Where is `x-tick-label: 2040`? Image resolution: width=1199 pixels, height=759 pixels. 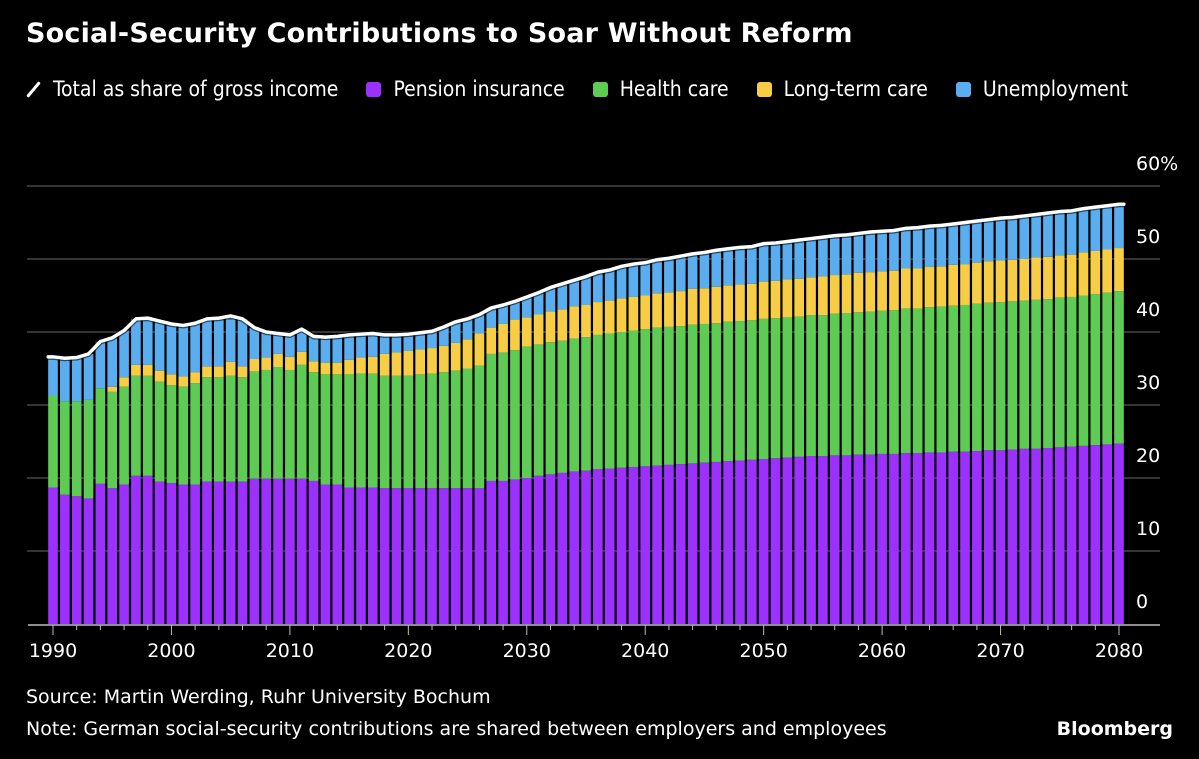
x-tick-label: 2040 is located at coordinates (645, 651).